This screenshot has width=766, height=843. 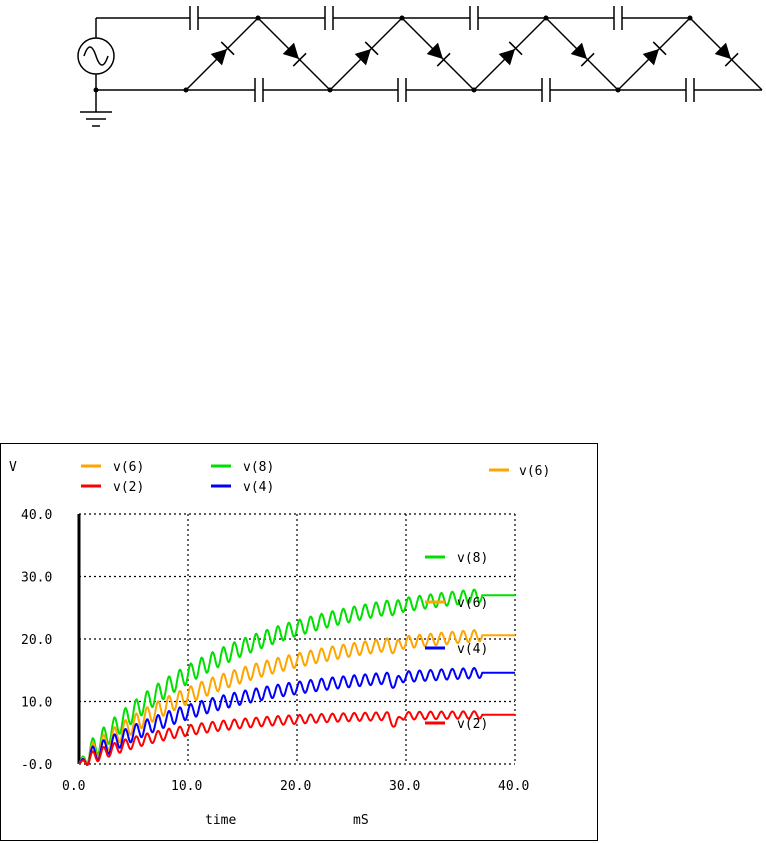 I want to click on x-tick-label: 0.0, so click(x=73, y=786).